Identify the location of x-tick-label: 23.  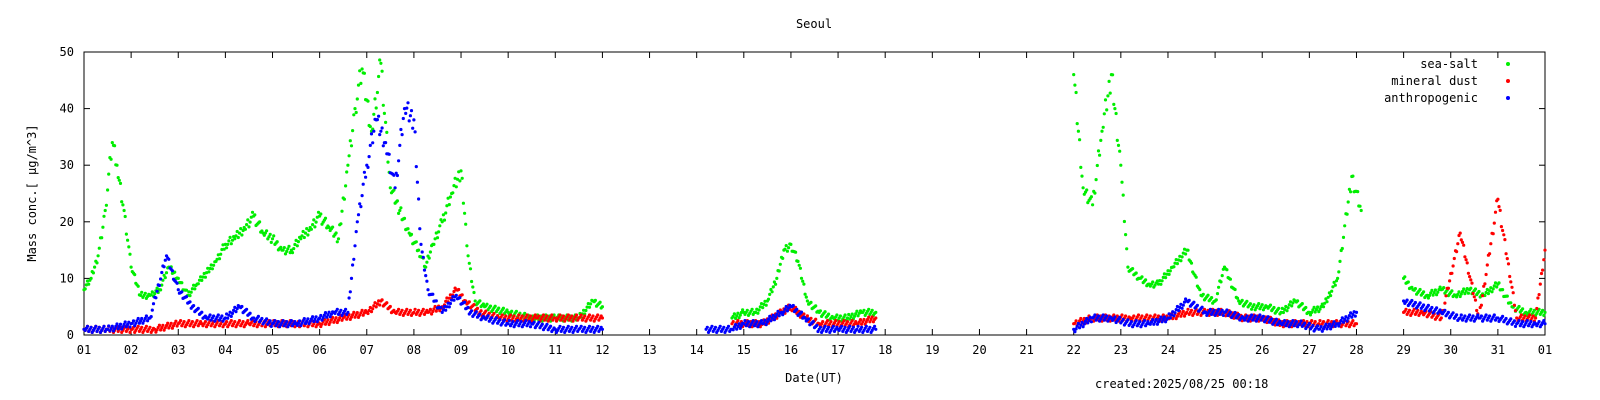
(1121, 350).